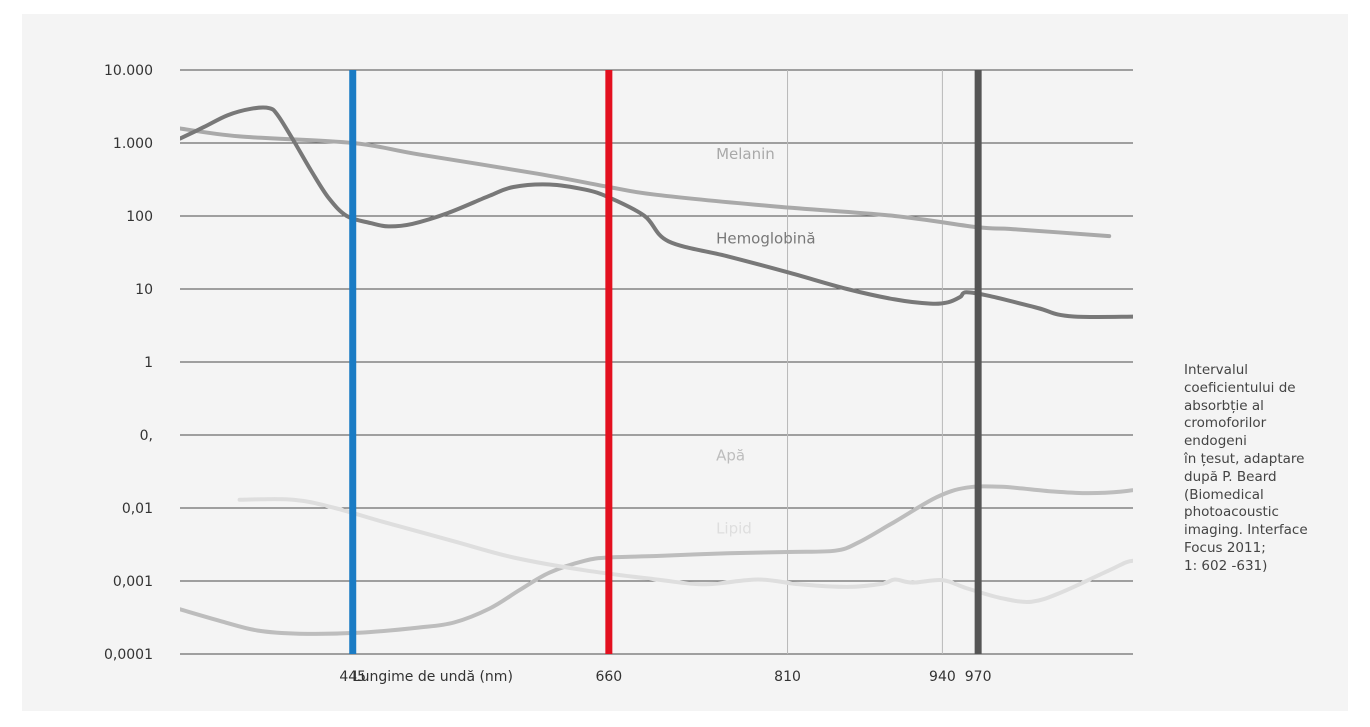 The height and width of the screenshot is (727, 1370). I want to click on series-label-lipid: Lipid, so click(734, 528).